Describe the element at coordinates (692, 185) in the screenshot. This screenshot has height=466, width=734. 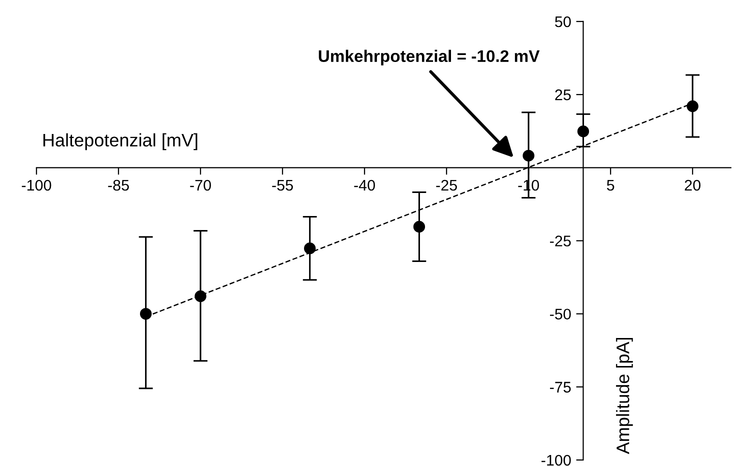
I see `x-tick-label: 20` at that location.